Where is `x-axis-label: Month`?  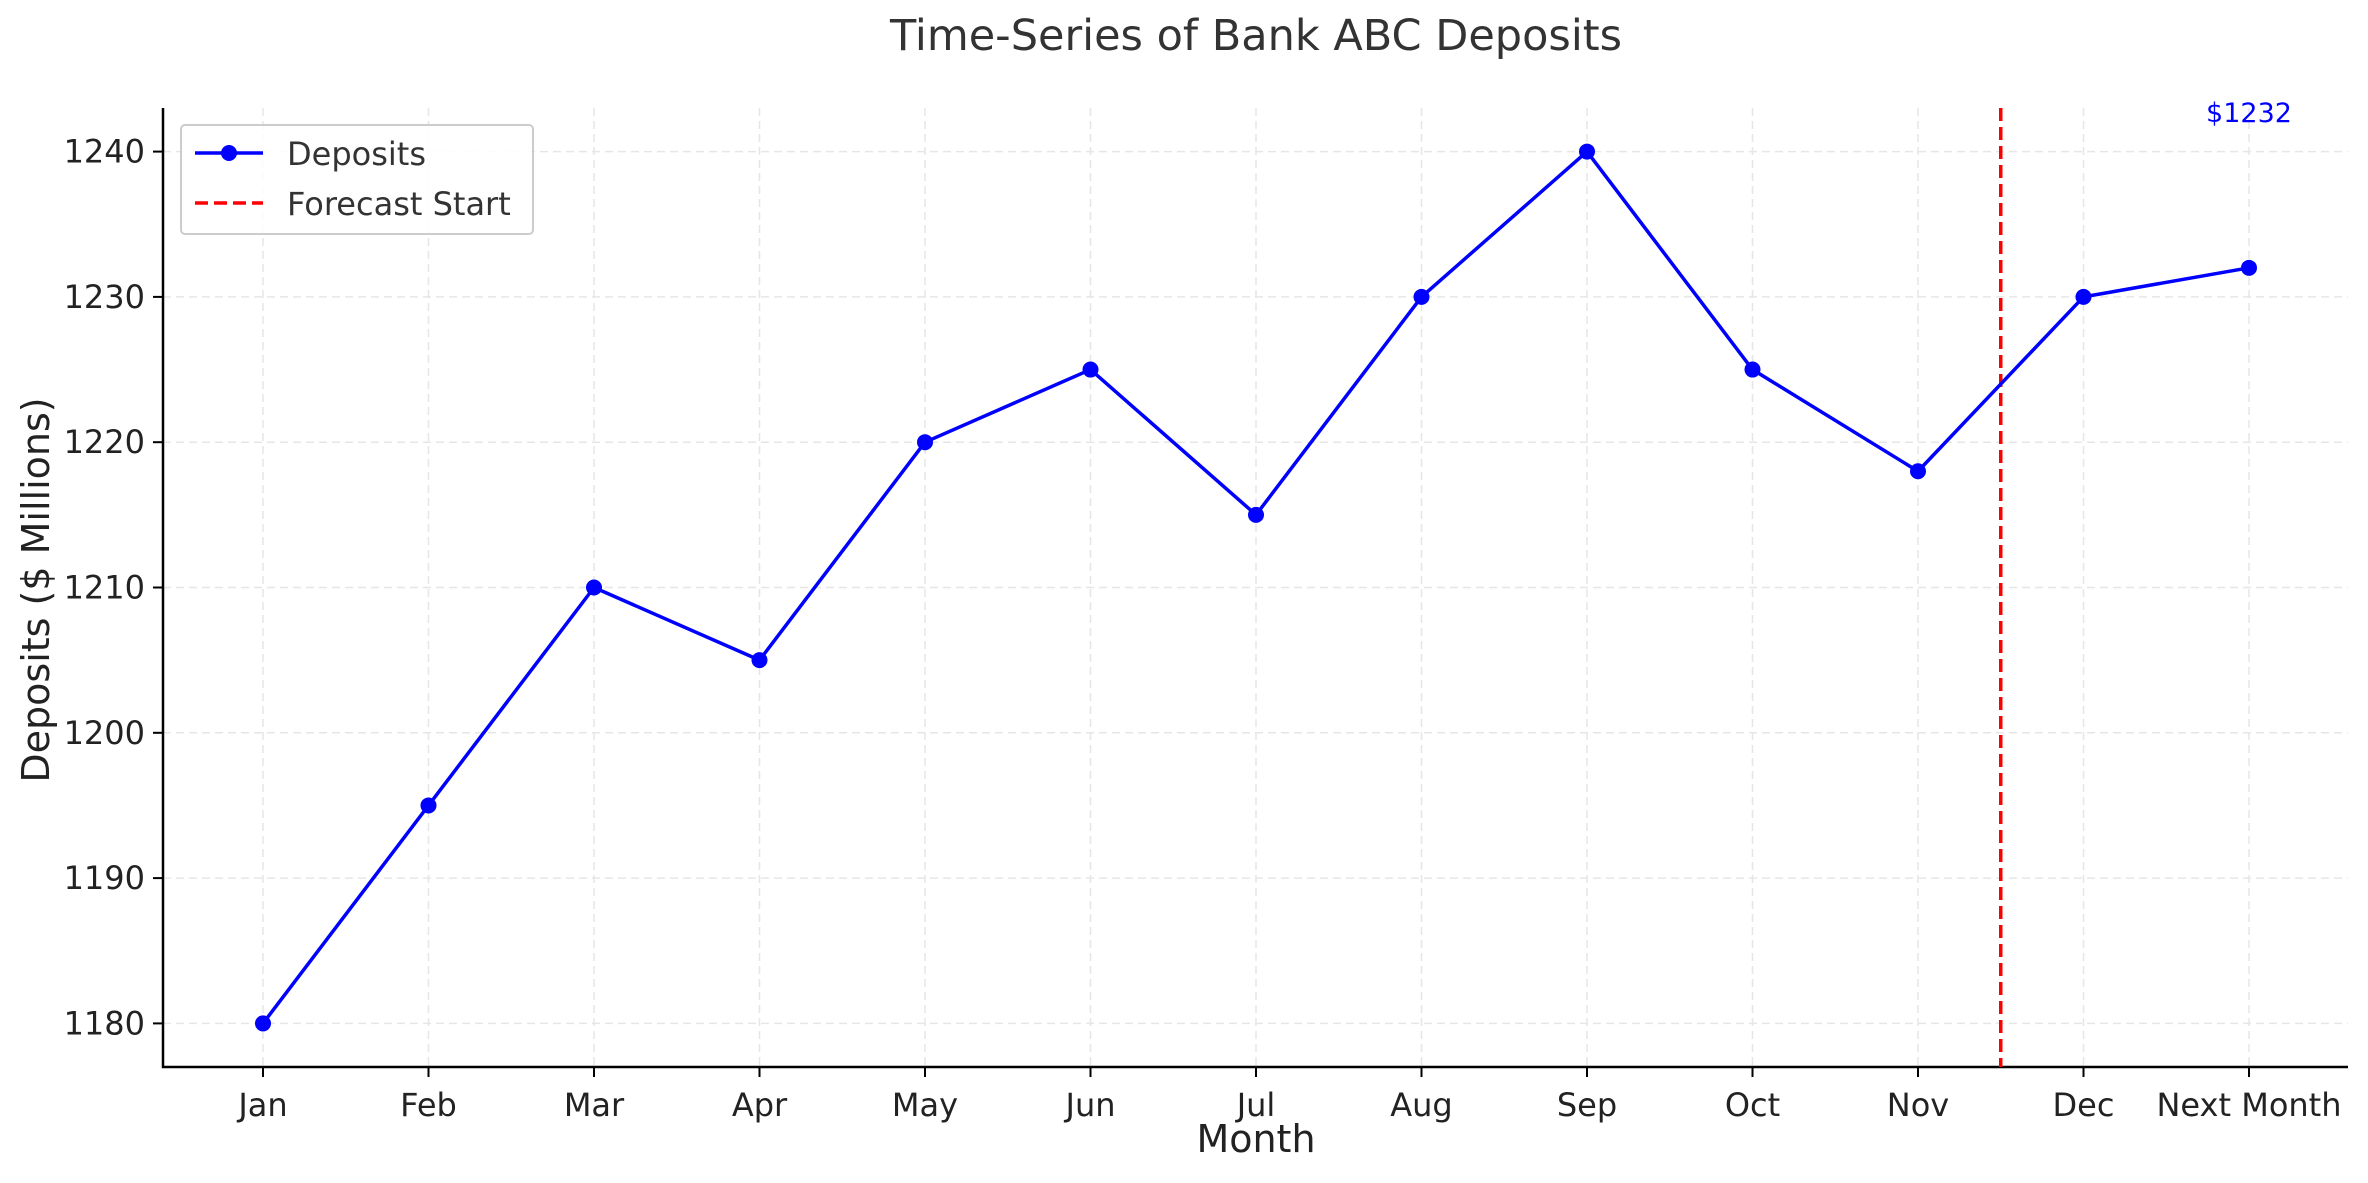 x-axis-label: Month is located at coordinates (1255, 1139).